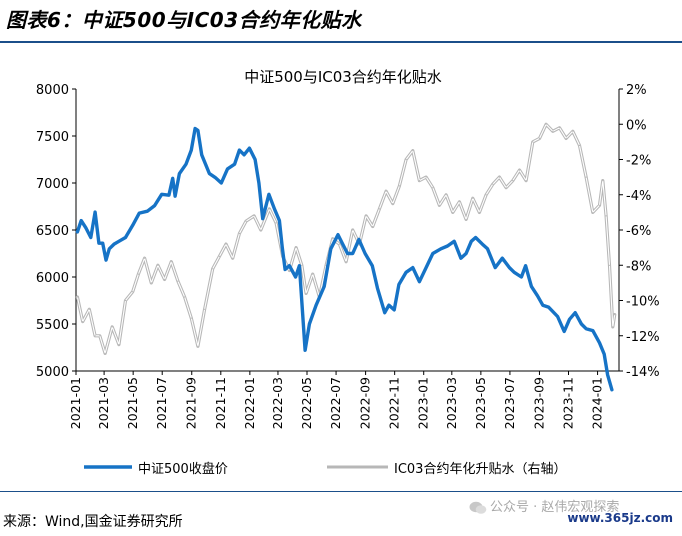 The width and height of the screenshot is (682, 536). Describe the element at coordinates (335, 403) in the screenshot. I see `x-tick-label: 2022-07` at that location.